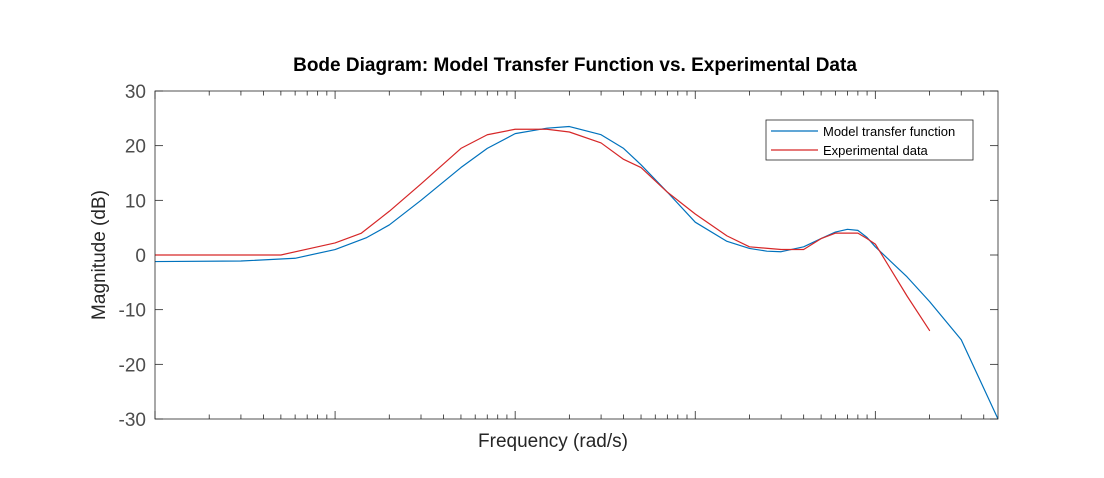  Describe the element at coordinates (140, 256) in the screenshot. I see `y-tick-label: 0` at that location.